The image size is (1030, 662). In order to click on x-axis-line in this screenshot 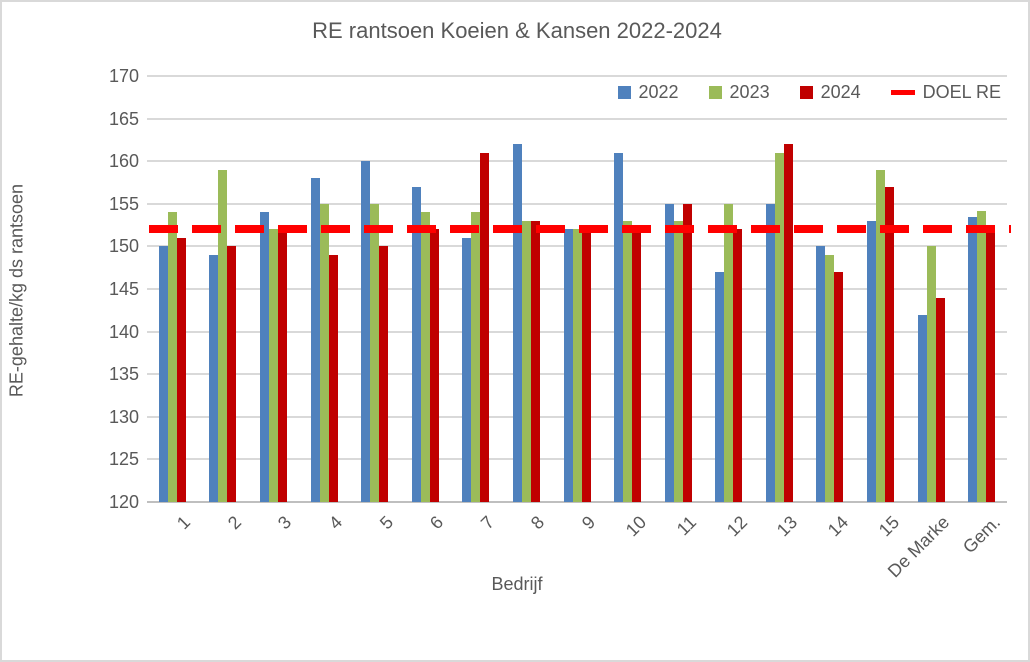, I will do `click(577, 502)`.